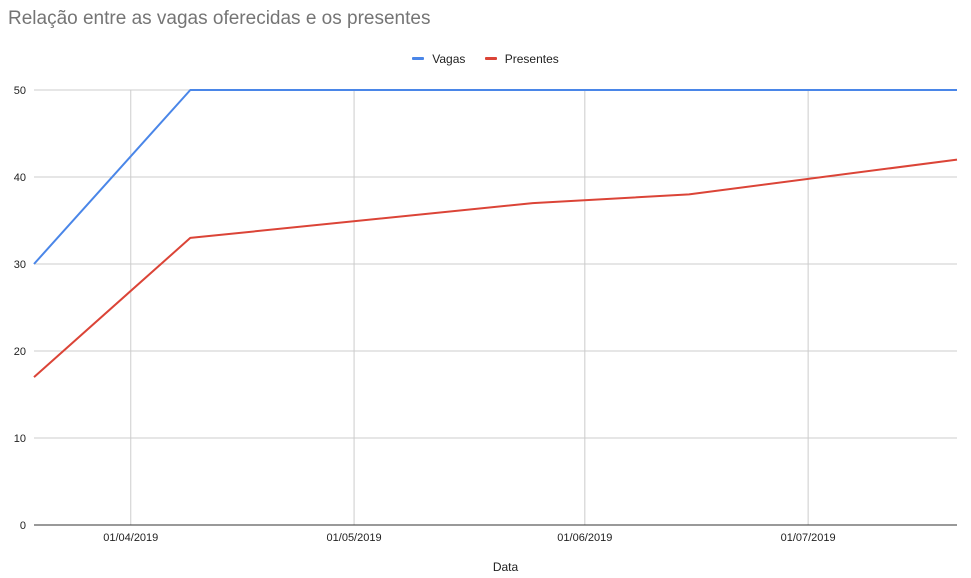 The height and width of the screenshot is (578, 971). Describe the element at coordinates (23, 526) in the screenshot. I see `y-tick-label: 0` at that location.